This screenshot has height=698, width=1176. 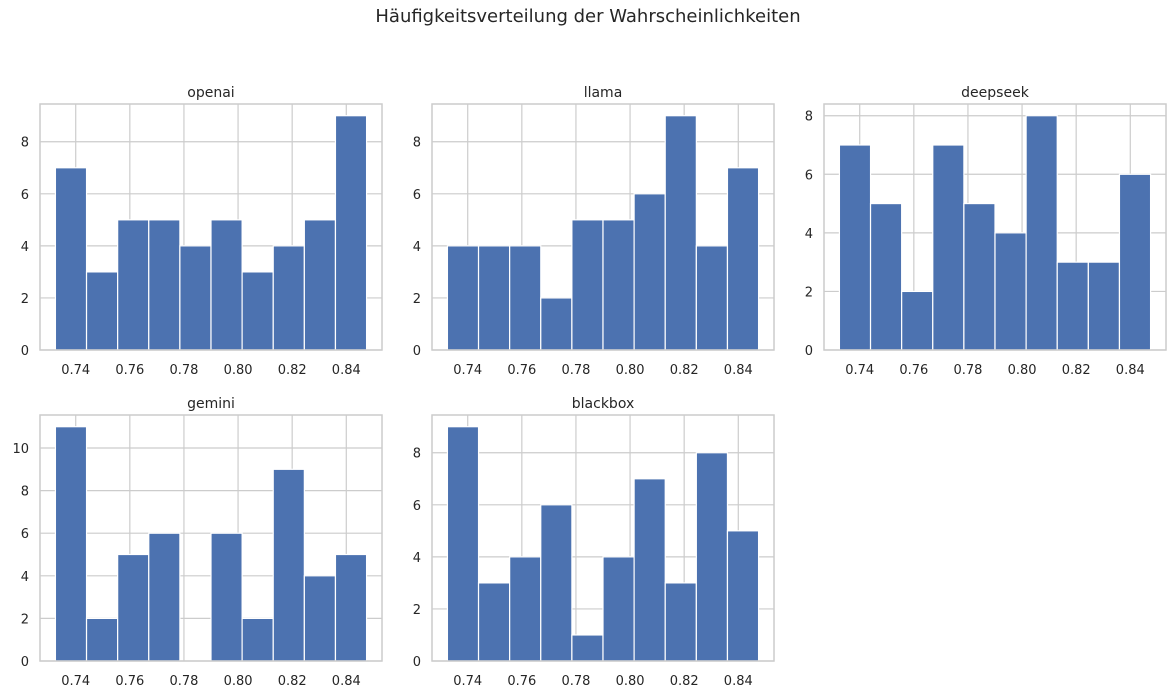 What do you see at coordinates (211, 404) in the screenshot?
I see `panel-title: gemini` at bounding box center [211, 404].